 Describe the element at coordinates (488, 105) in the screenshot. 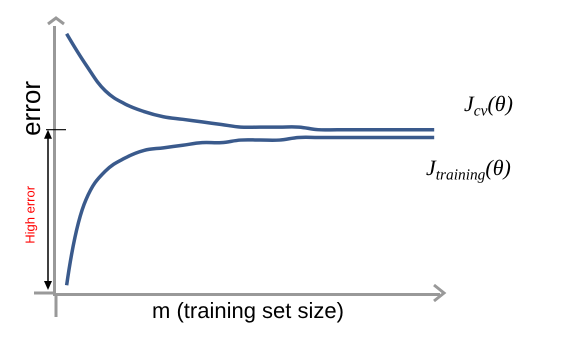

I see `series-label: J$_{cv}$(θ)` at that location.